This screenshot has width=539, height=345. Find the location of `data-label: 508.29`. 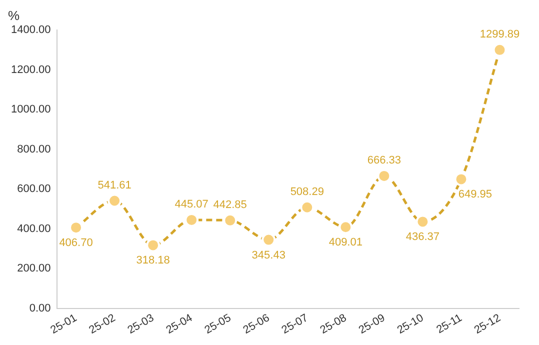

data-label: 508.29 is located at coordinates (307, 192).